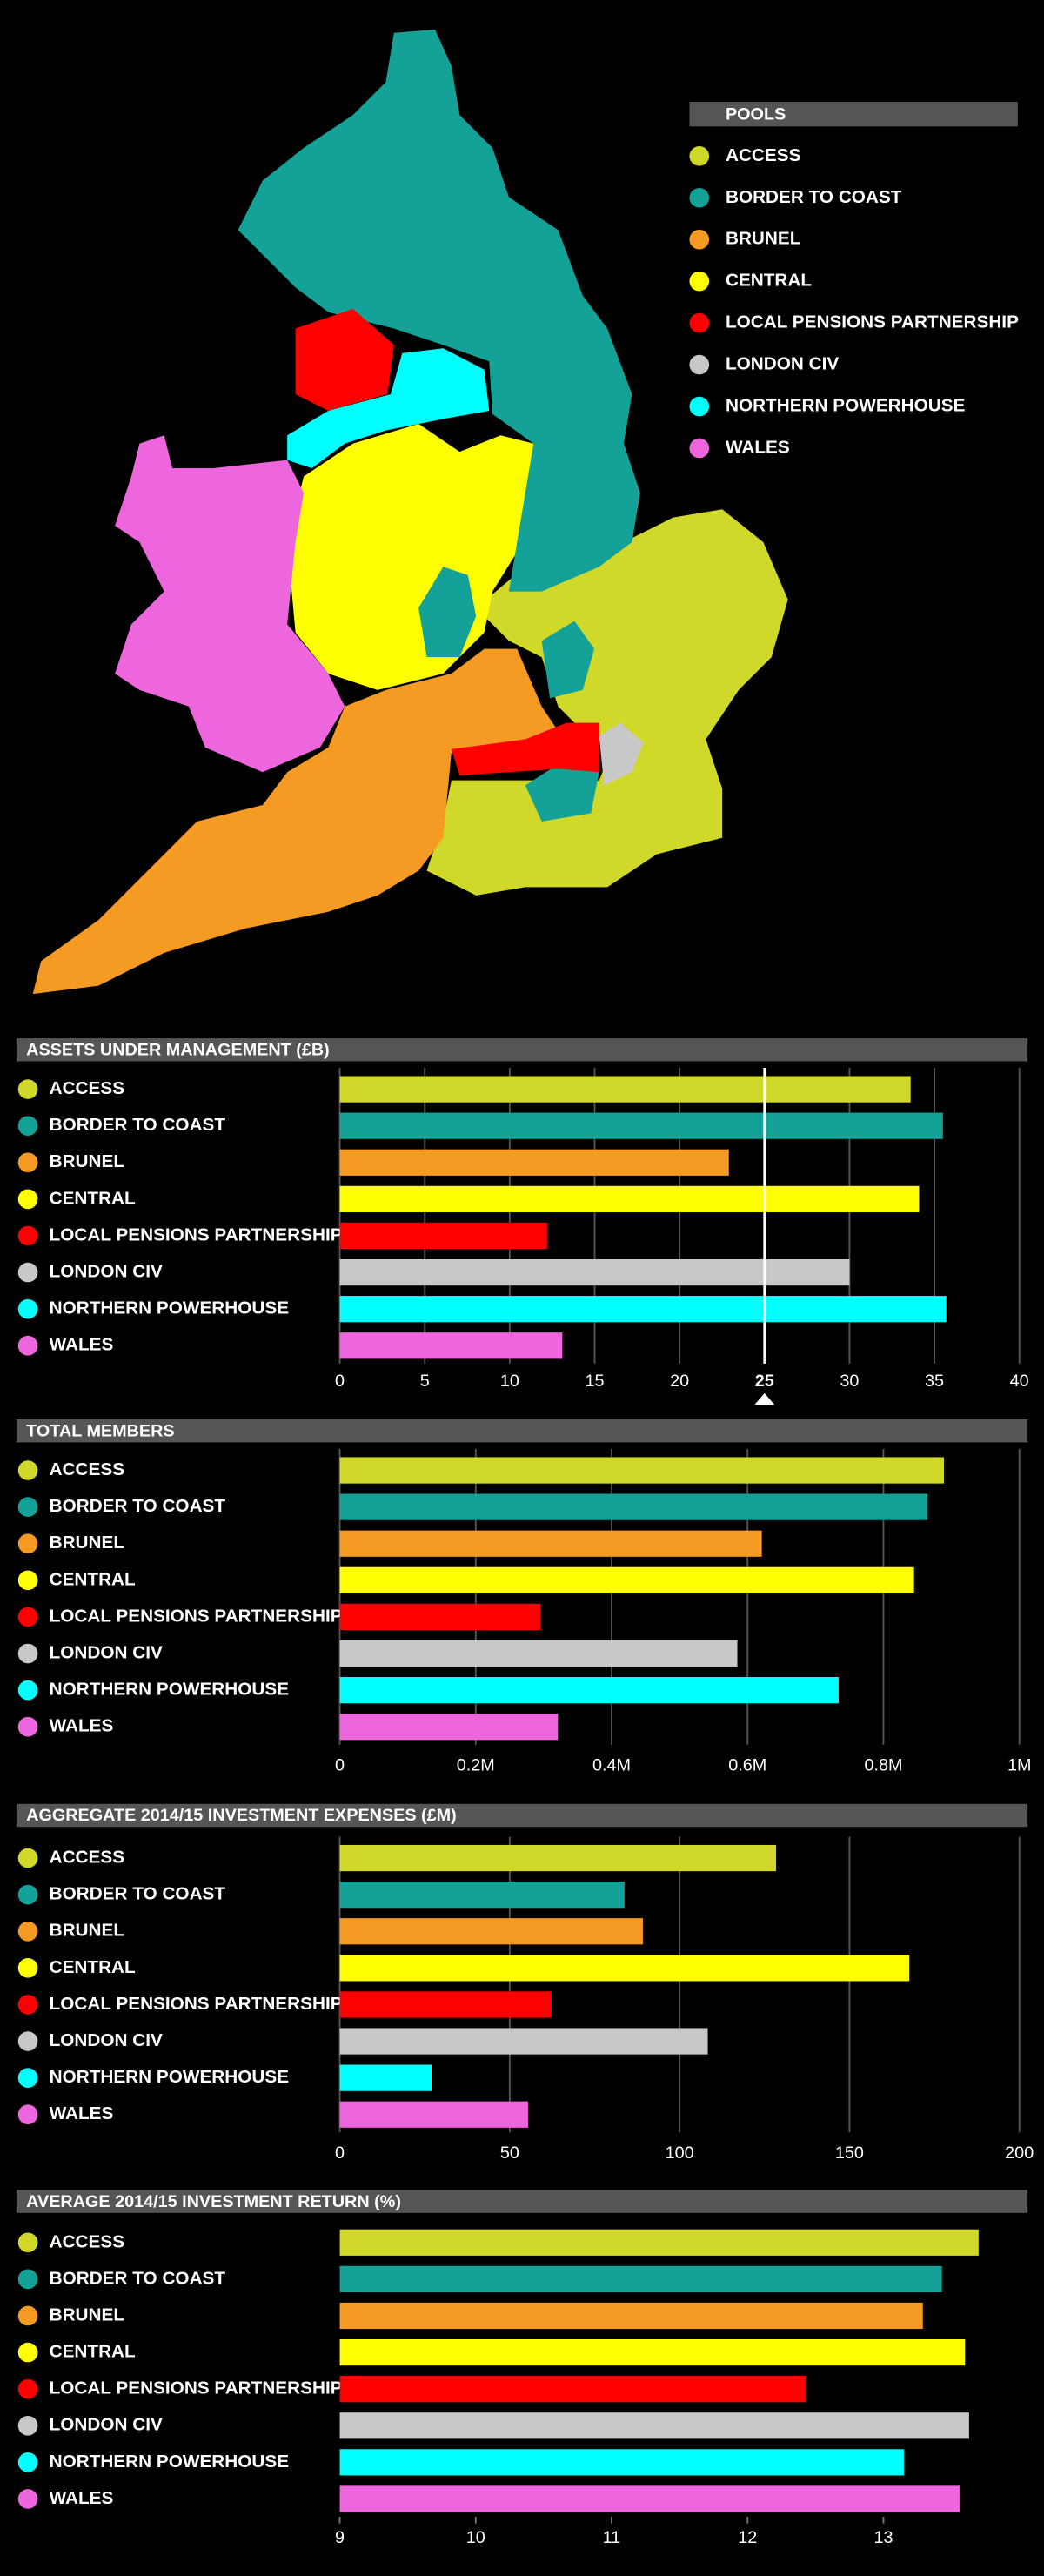  I want to click on x-tick-label: 1M, so click(1019, 1766).